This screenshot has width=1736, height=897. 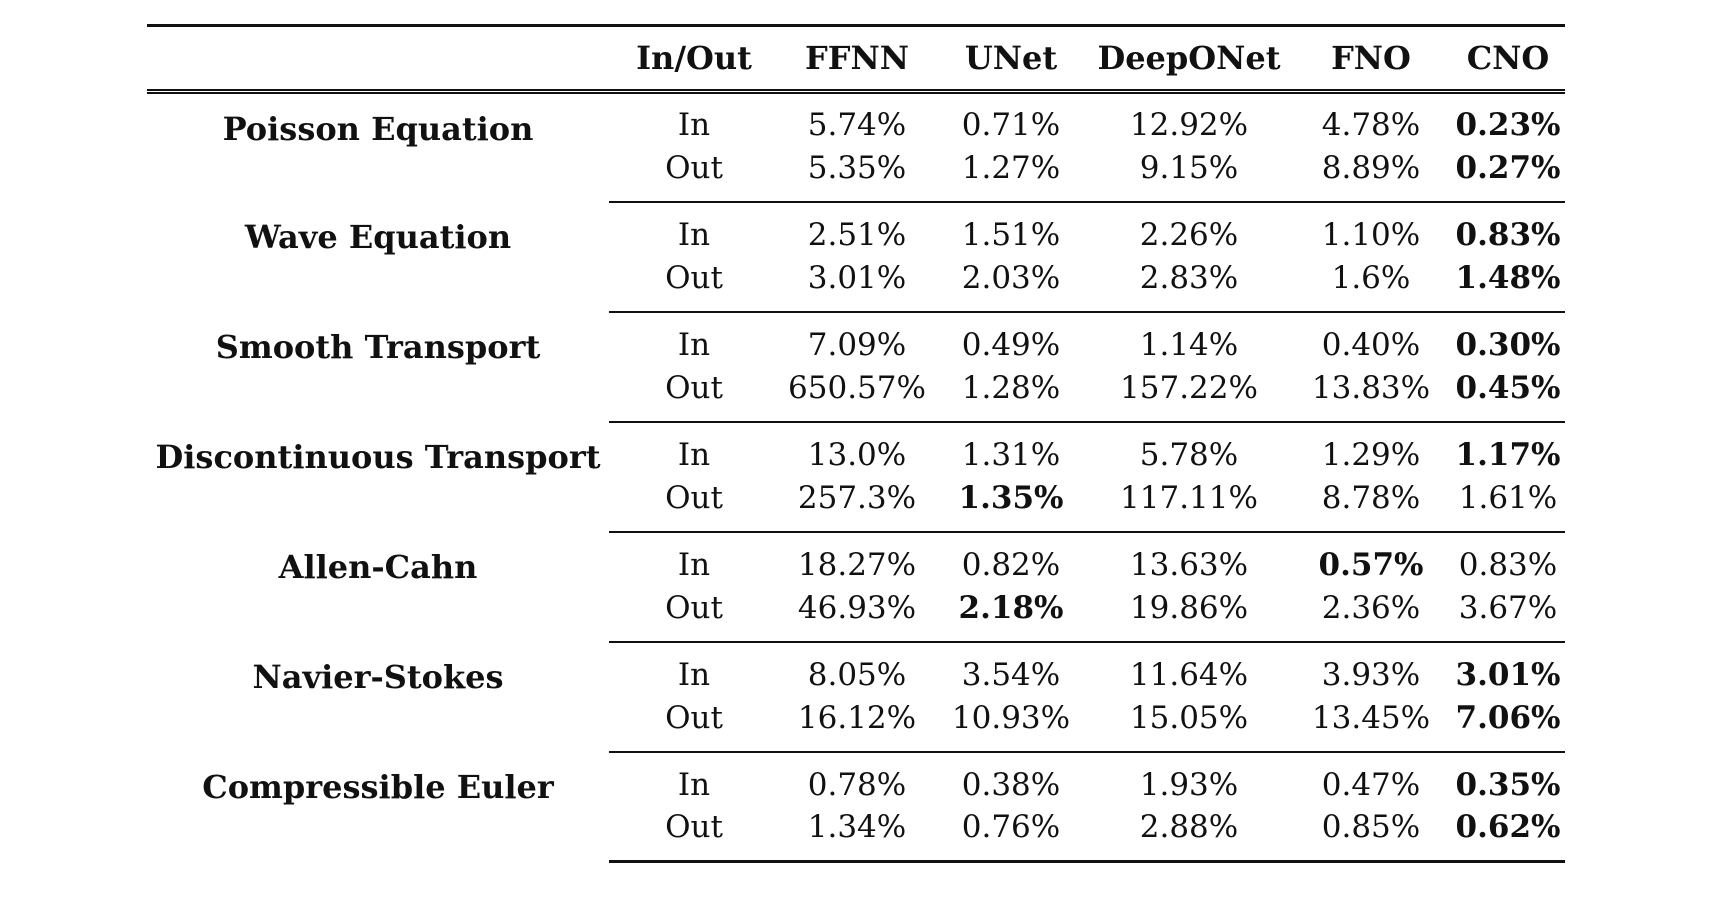 I want to click on cell-unet: 1.27%, so click(x=1011, y=173).